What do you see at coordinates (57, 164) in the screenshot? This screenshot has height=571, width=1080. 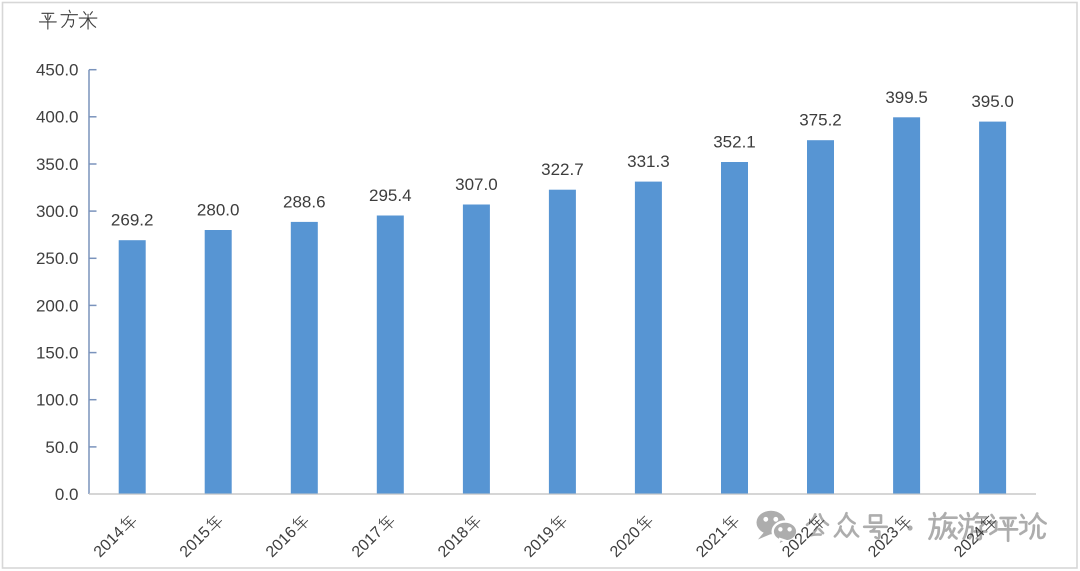 I see `svg-text: 350.0` at bounding box center [57, 164].